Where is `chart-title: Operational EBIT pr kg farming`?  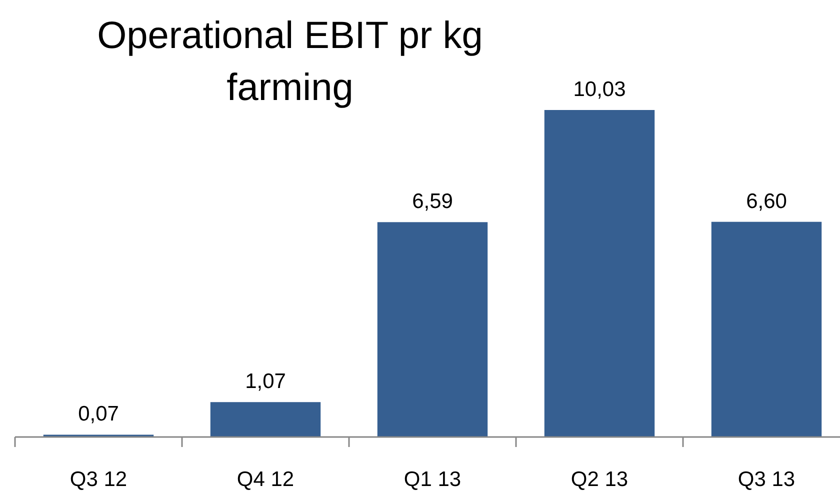 chart-title: Operational EBIT pr kg farming is located at coordinates (290, 62).